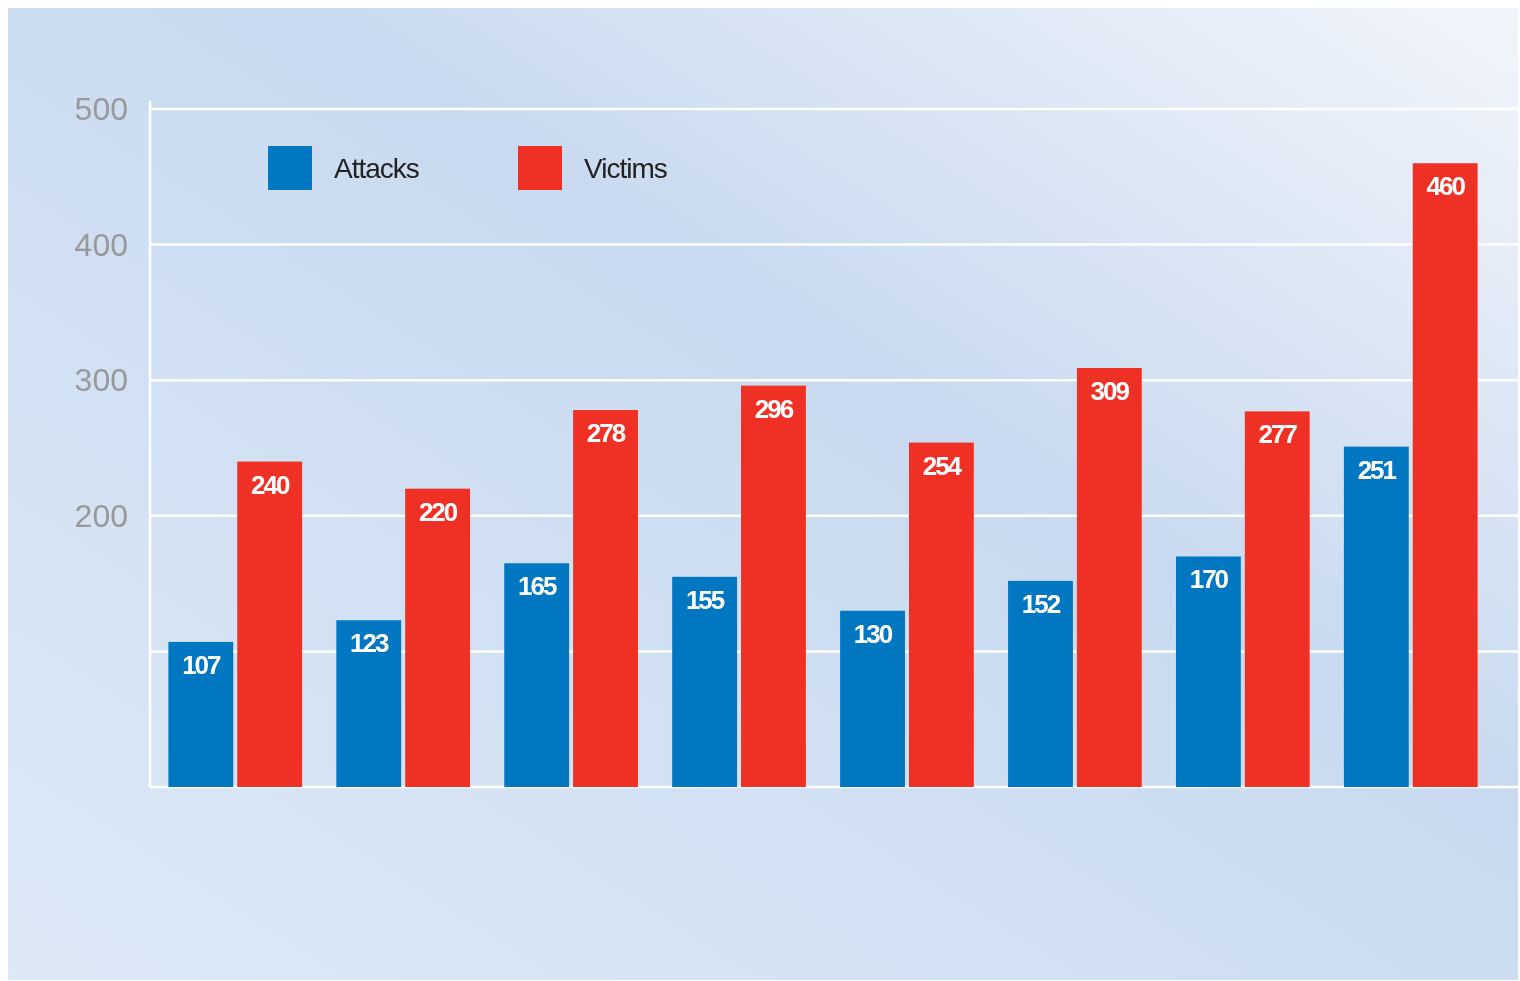 The height and width of the screenshot is (981, 1520). Describe the element at coordinates (537, 586) in the screenshot. I see `data-label: 165` at that location.